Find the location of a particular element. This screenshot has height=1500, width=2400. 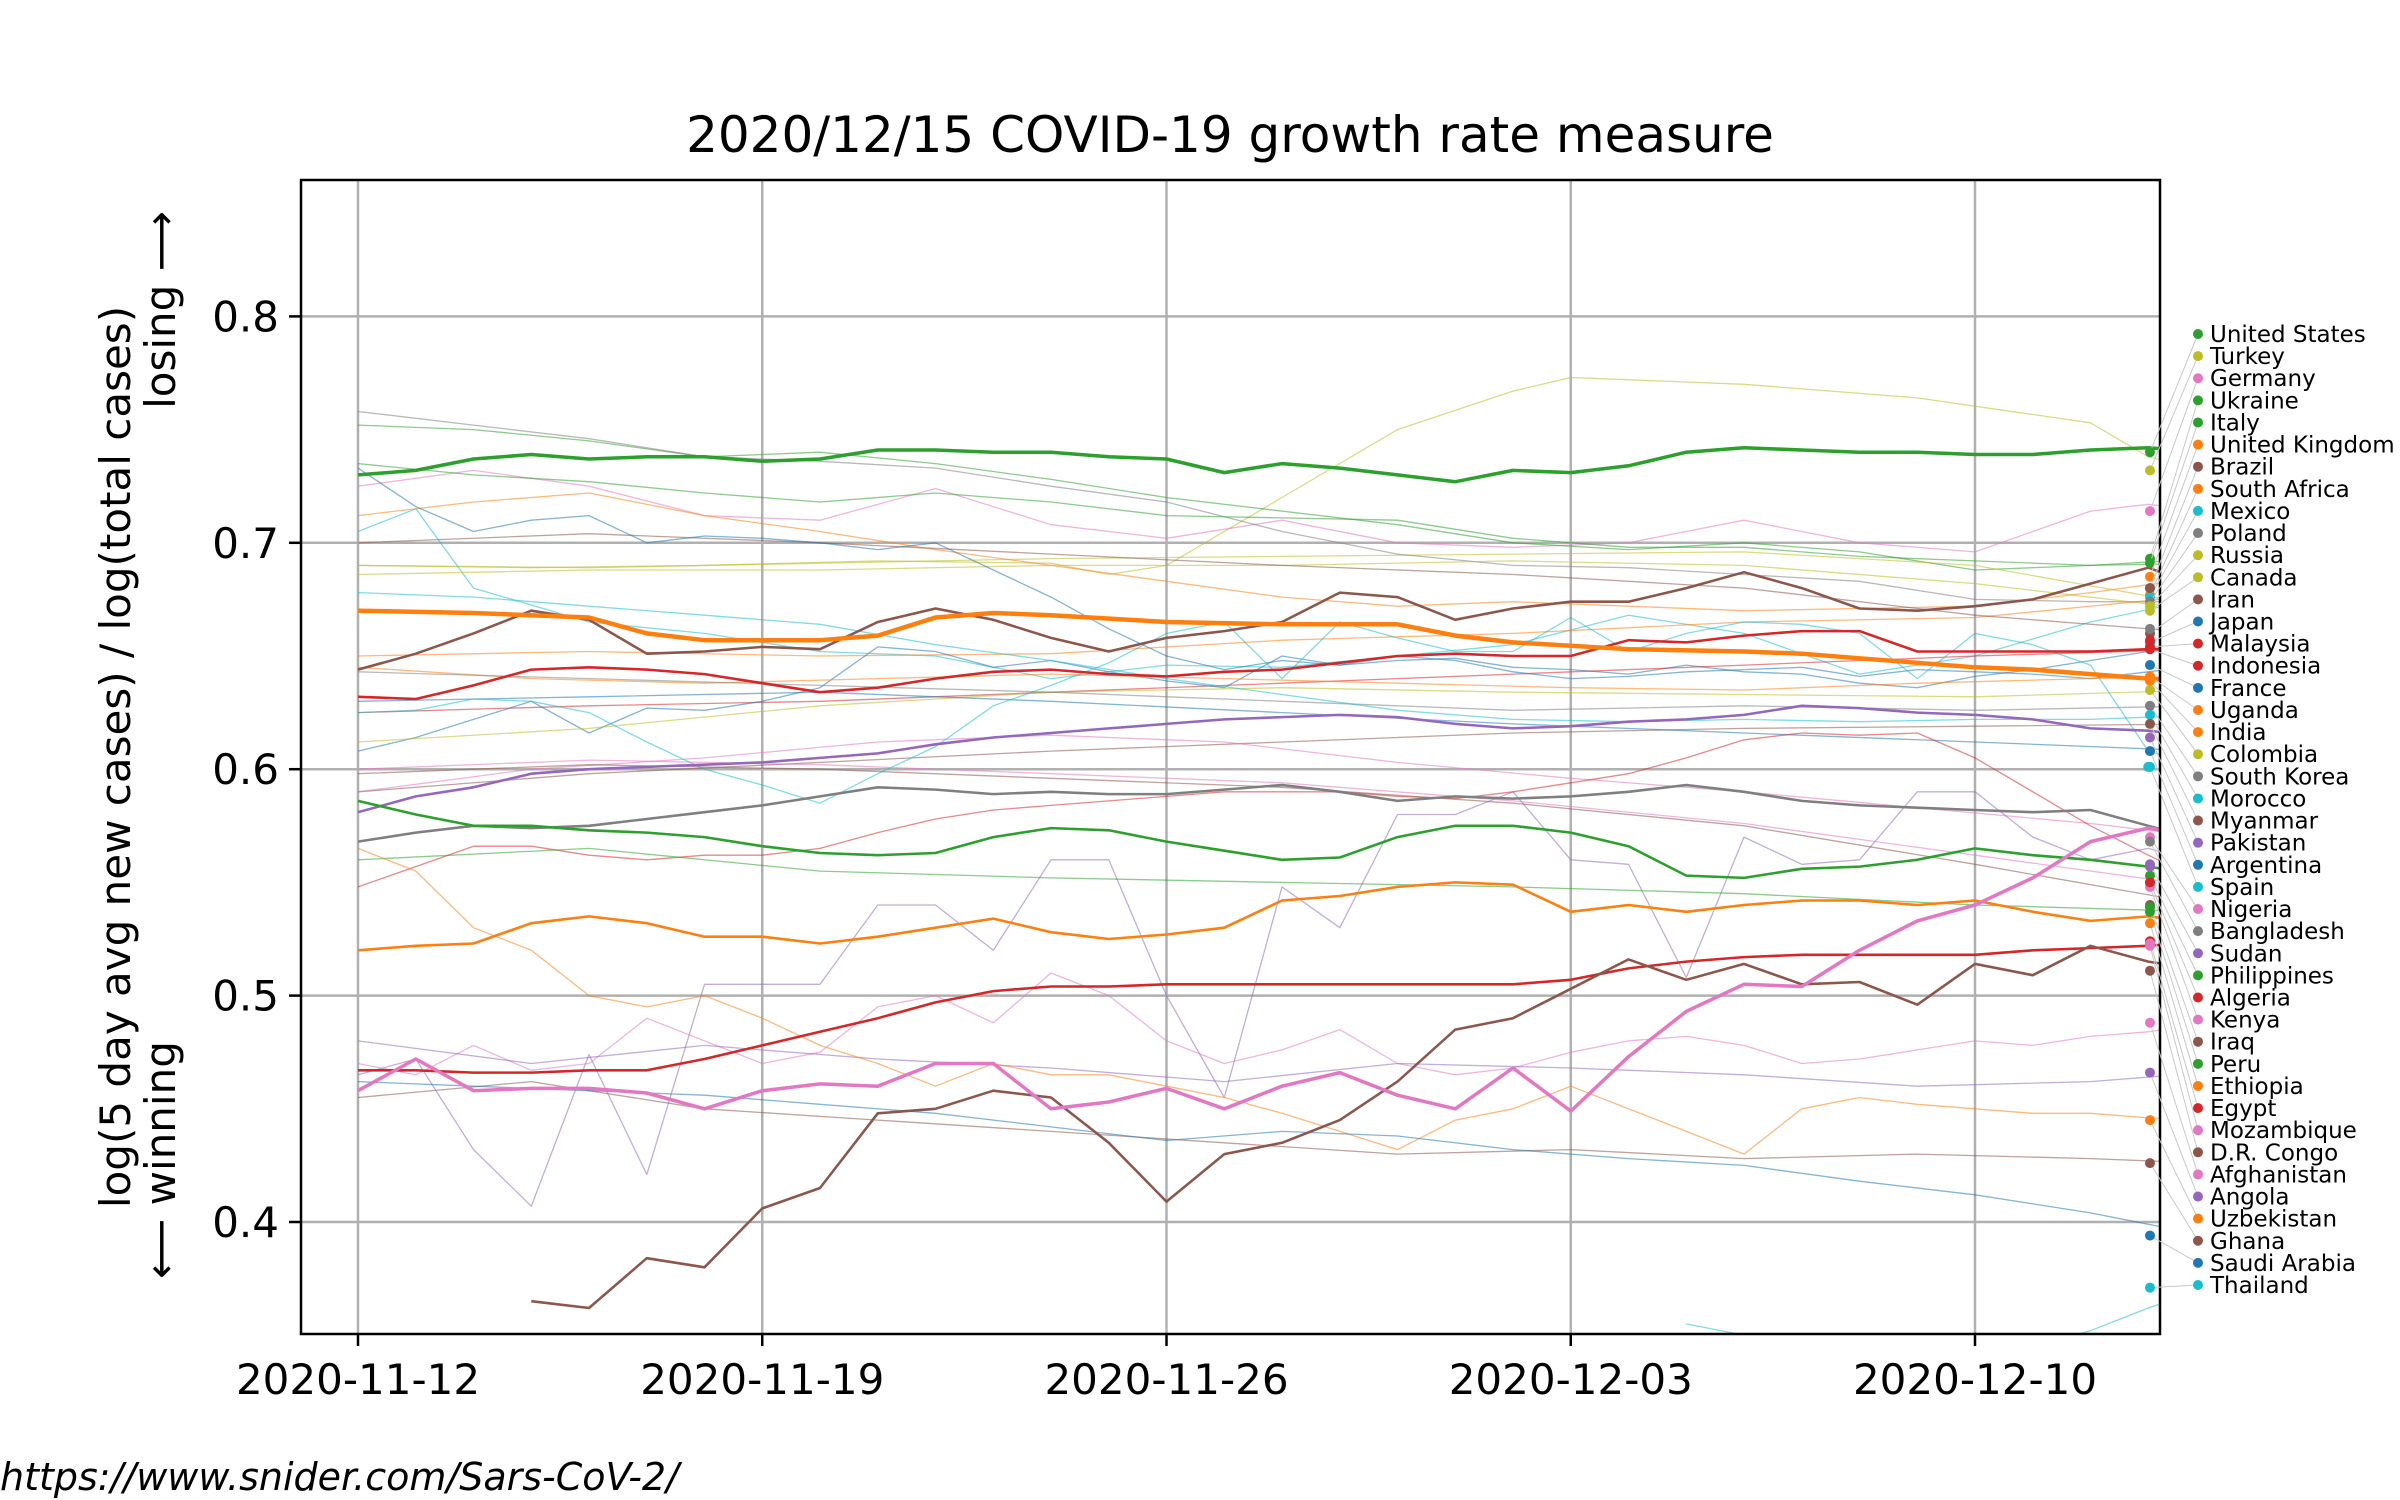

series-line-spain is located at coordinates (1258, 710).